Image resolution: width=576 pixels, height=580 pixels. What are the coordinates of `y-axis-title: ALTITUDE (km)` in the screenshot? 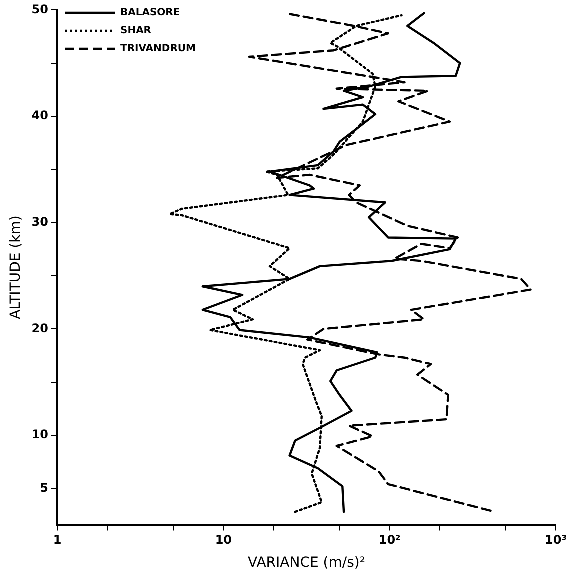 It's located at (16, 268).